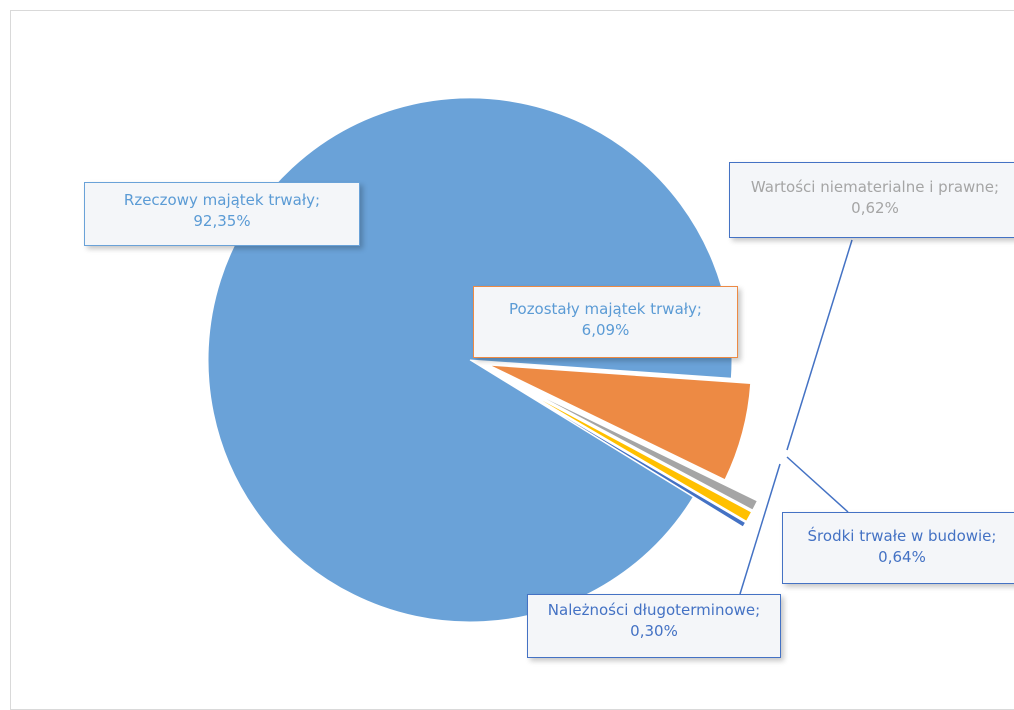 The image size is (1014, 710). What do you see at coordinates (222, 221) in the screenshot?
I see `callout-rzeczowy-value: 92,35%` at bounding box center [222, 221].